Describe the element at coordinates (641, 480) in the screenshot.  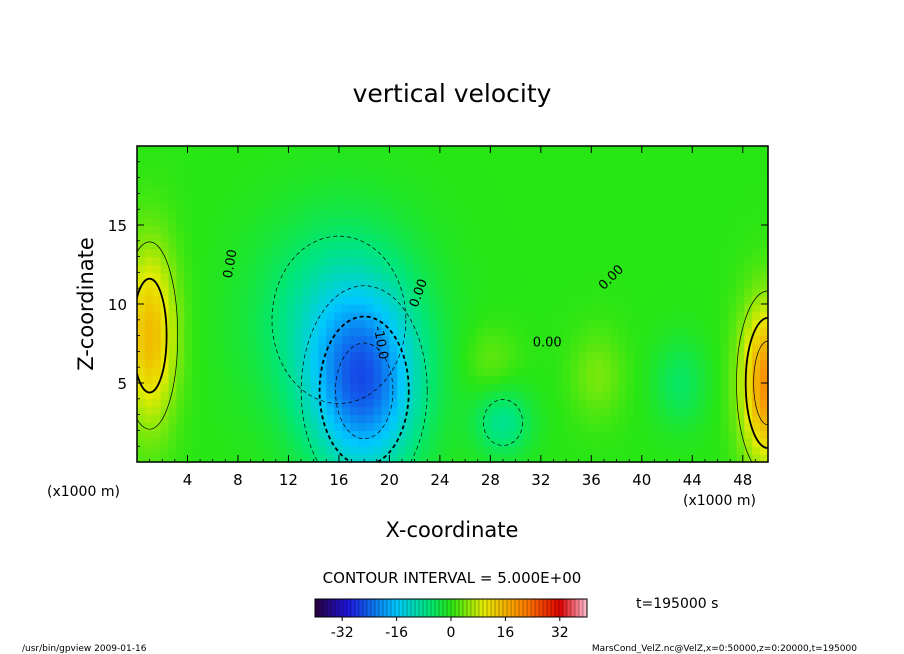
I see `x-tick-label: 40` at that location.